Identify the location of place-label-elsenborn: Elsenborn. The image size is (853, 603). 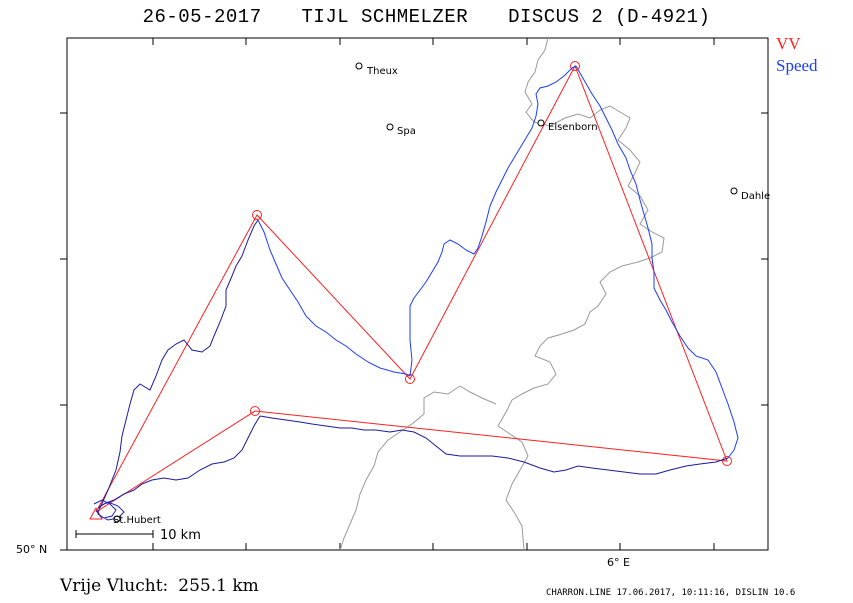
(573, 127).